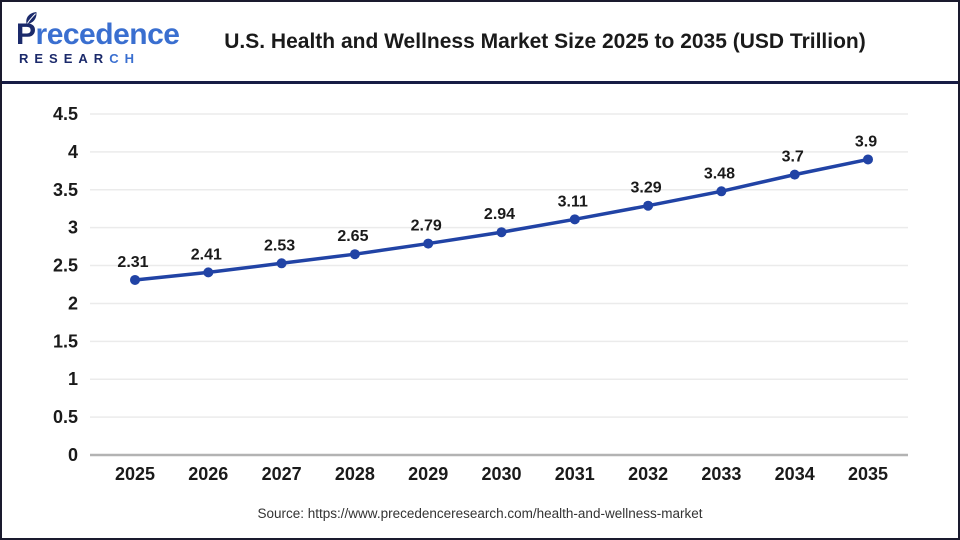 This screenshot has height=540, width=960. What do you see at coordinates (501, 474) in the screenshot?
I see `x-tick-label: 2030` at bounding box center [501, 474].